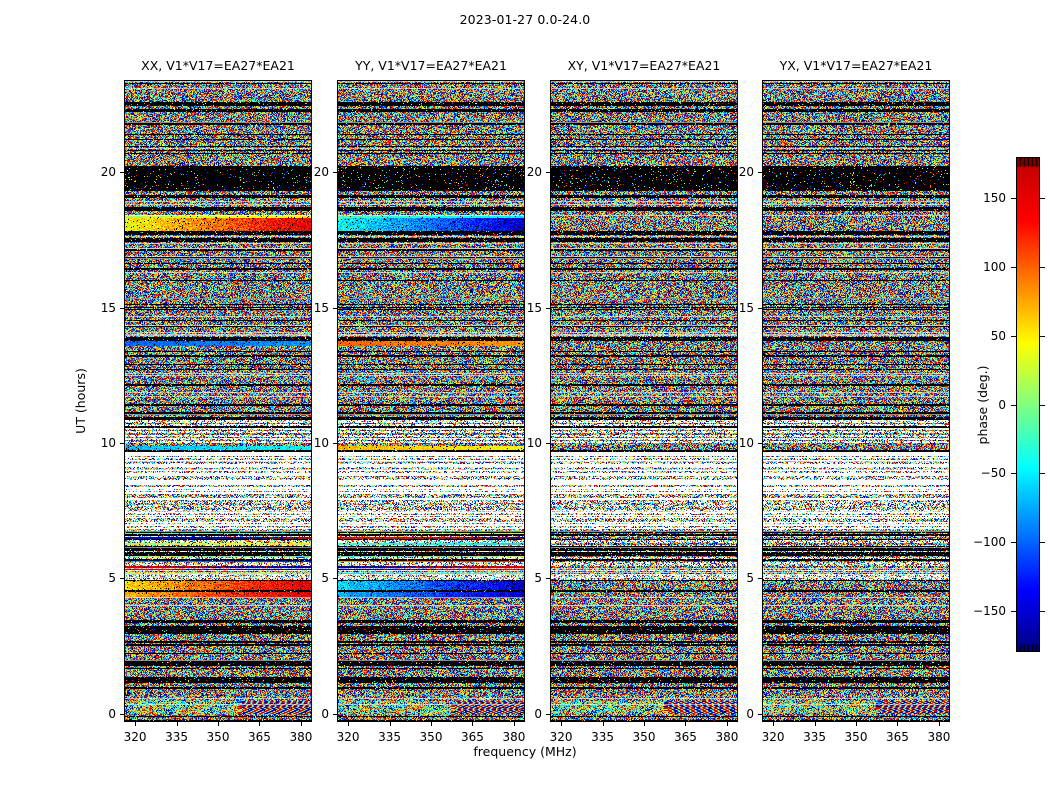 The image size is (1050, 800). Describe the element at coordinates (1002, 404) in the screenshot. I see `colorbar-tick-label: 0` at that location.